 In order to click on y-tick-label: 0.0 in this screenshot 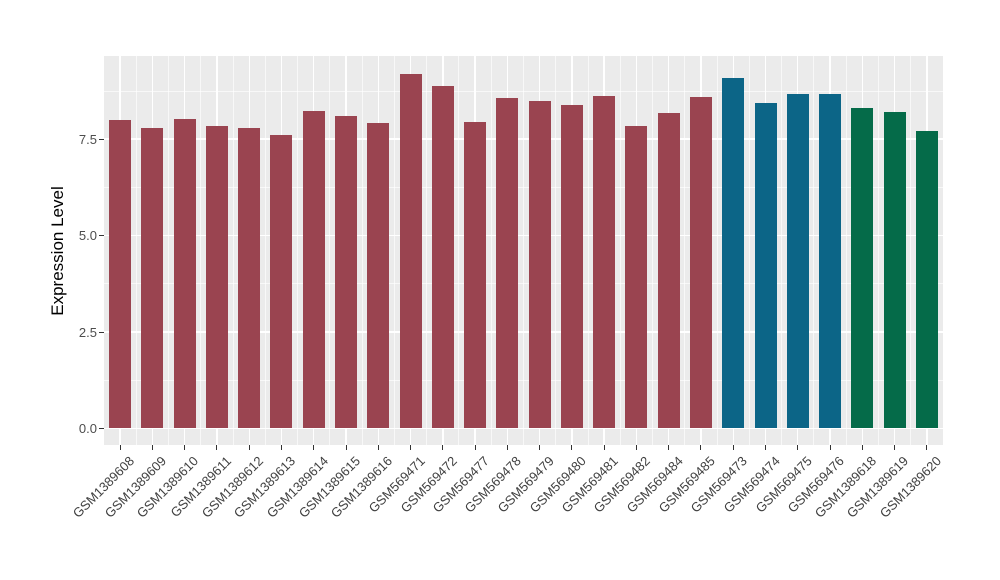, I will do `click(87, 428)`.